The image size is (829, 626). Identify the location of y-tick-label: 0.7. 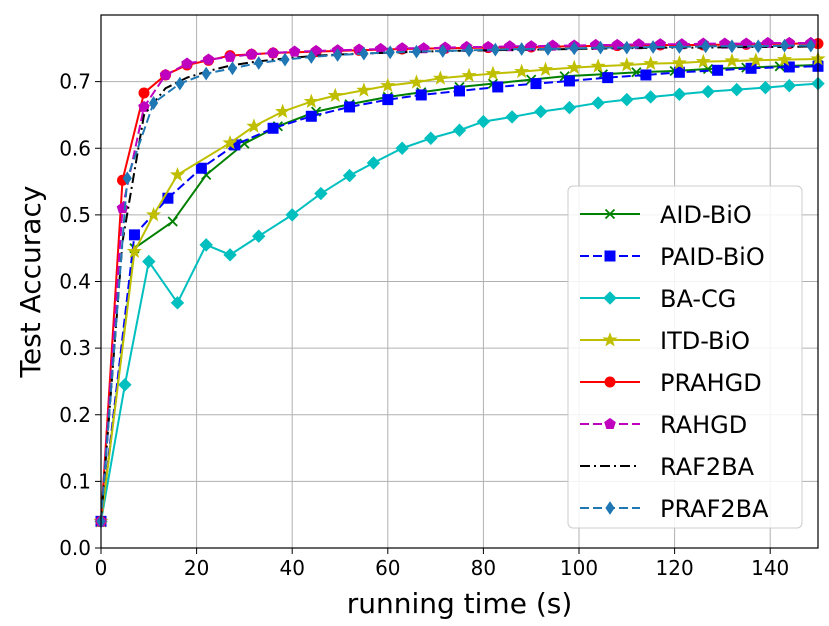
(75, 82).